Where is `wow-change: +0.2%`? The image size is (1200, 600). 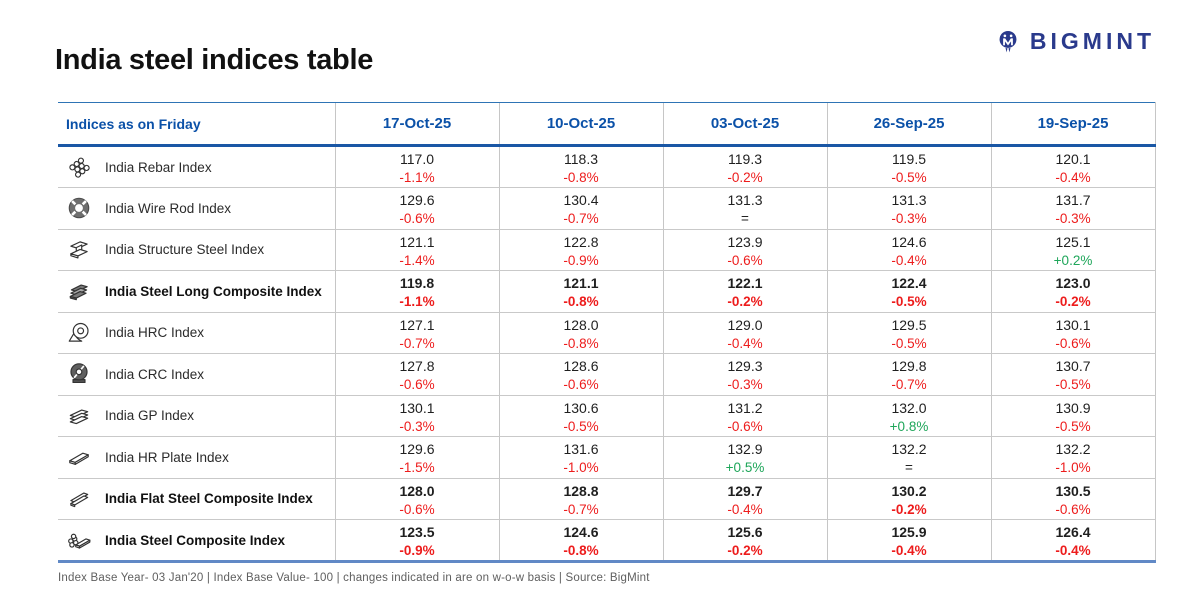 wow-change: +0.2% is located at coordinates (1073, 260).